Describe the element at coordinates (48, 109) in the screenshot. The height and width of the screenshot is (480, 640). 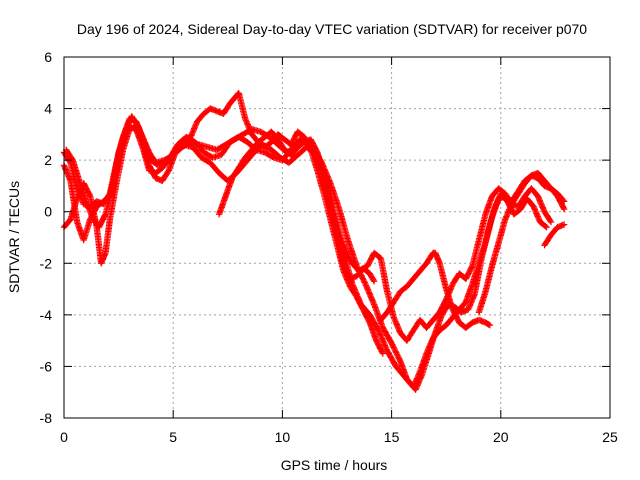
I see `y-tick-label: 4` at that location.